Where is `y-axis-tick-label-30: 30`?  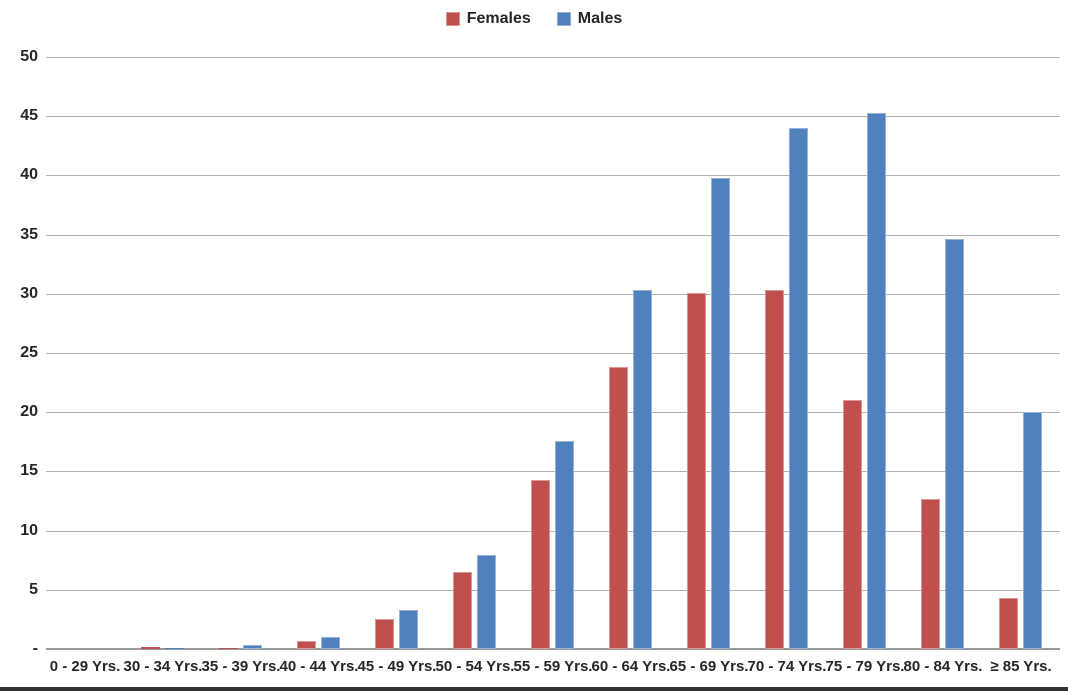
y-axis-tick-label-30: 30 is located at coordinates (29, 293).